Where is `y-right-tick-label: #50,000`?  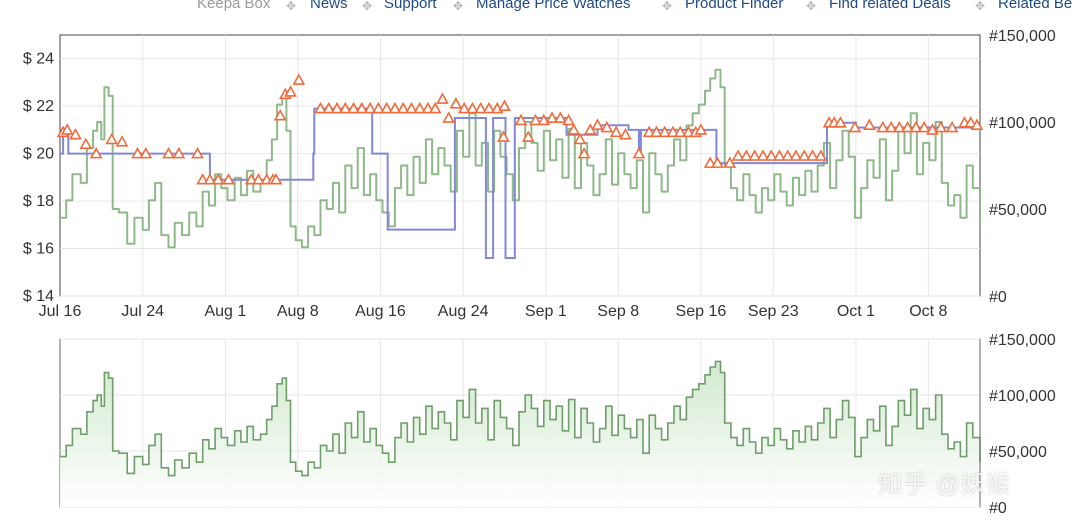 y-right-tick-label: #50,000 is located at coordinates (1018, 210).